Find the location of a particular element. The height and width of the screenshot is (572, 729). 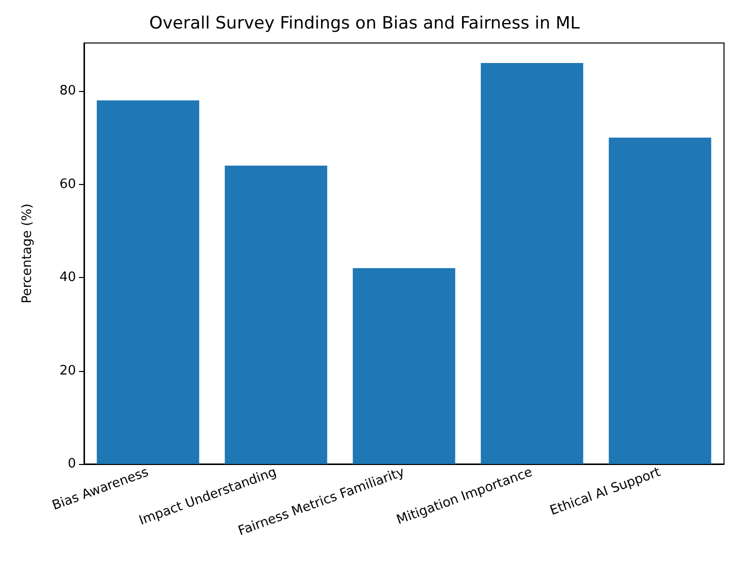

y-tick-label: 60 is located at coordinates (67, 184).